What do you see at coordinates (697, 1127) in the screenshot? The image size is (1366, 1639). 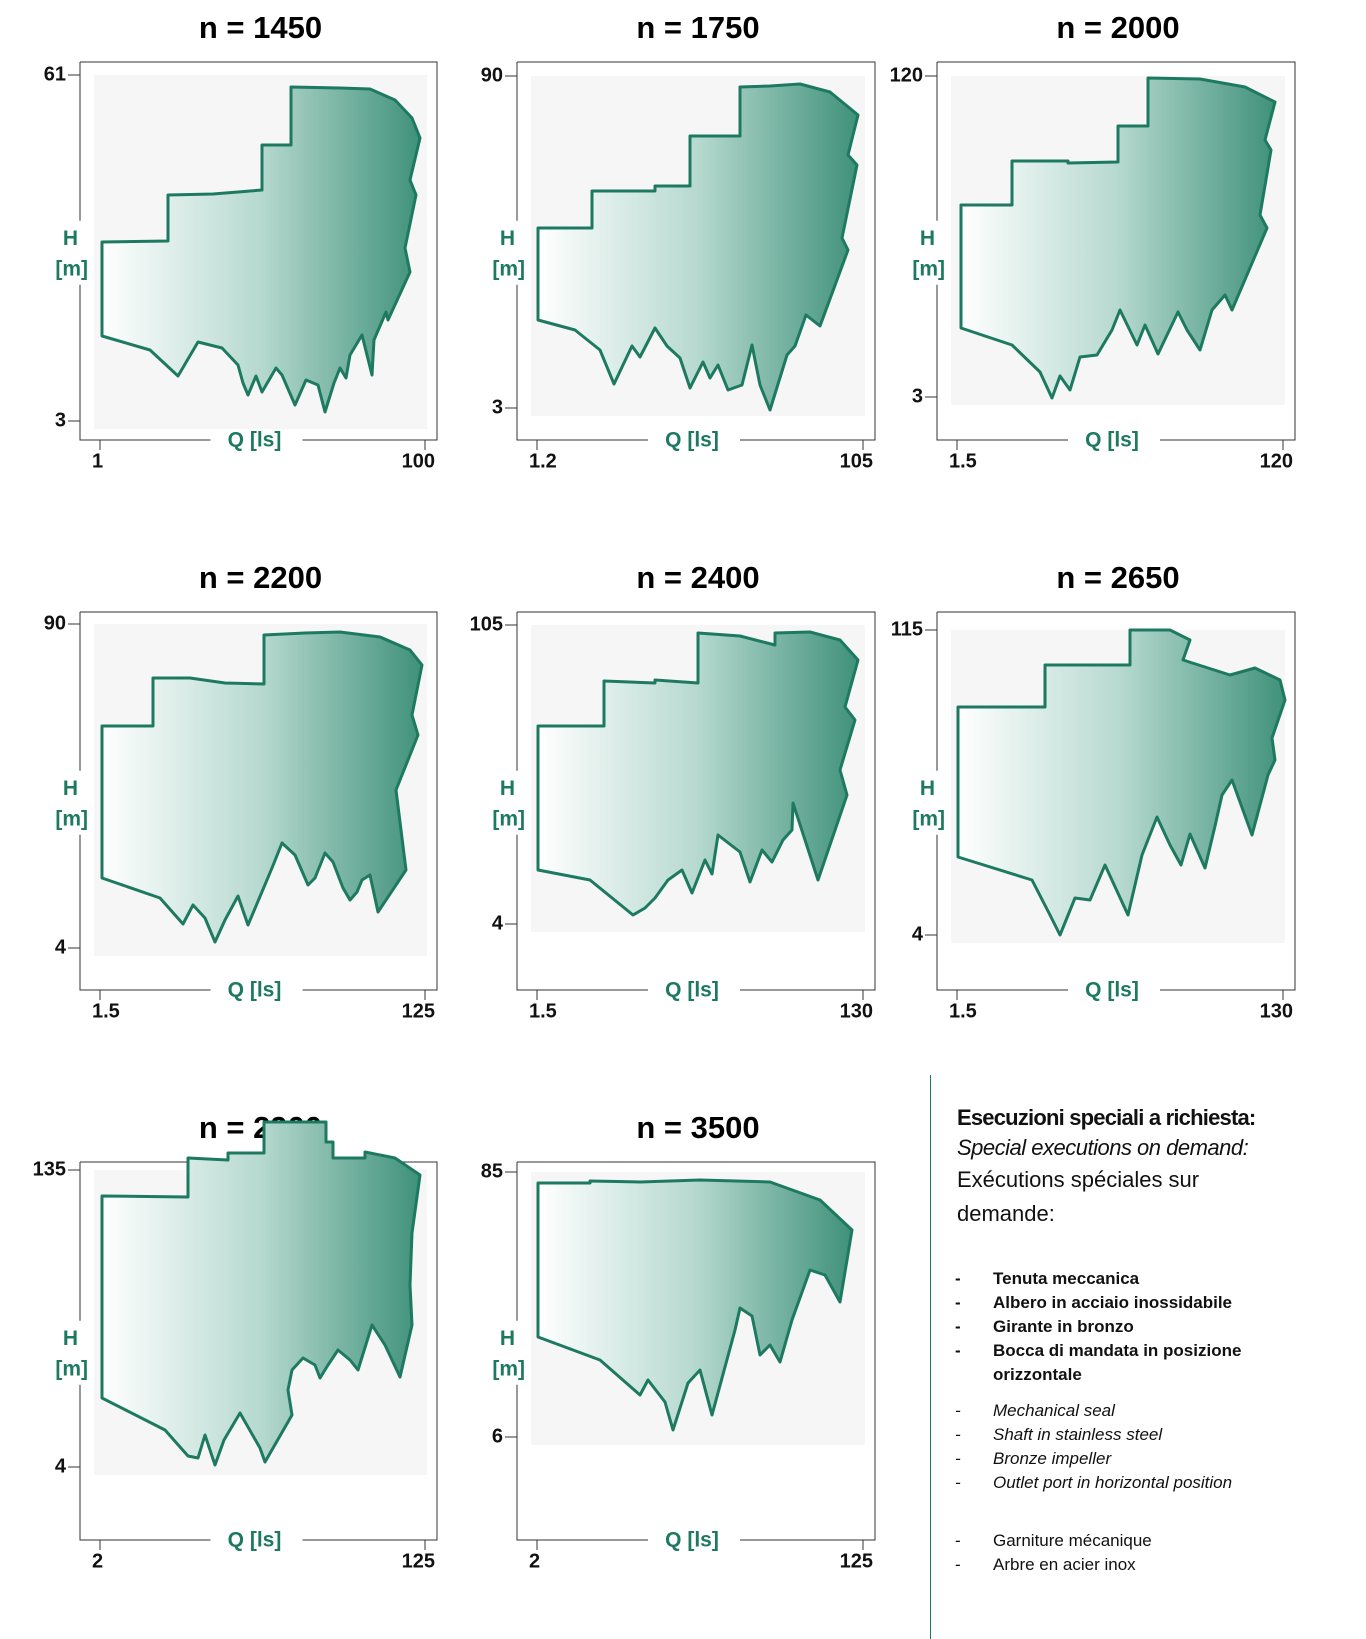 I see `panel-title: n = 3500` at bounding box center [697, 1127].